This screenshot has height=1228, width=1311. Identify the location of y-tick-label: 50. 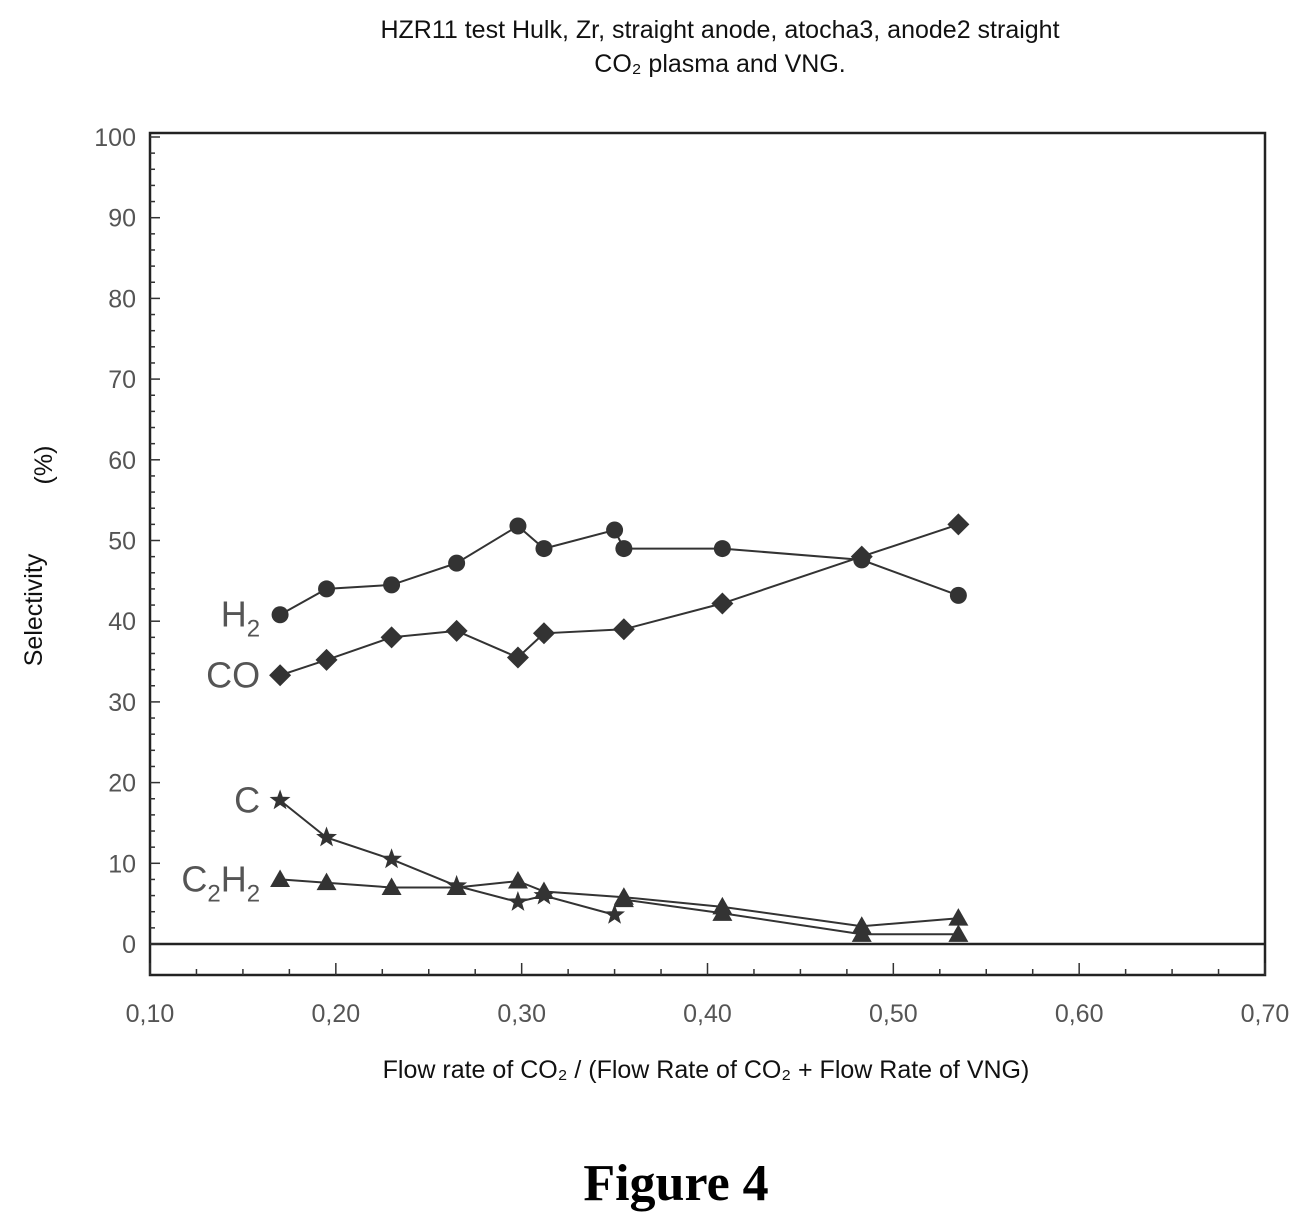
(122, 542).